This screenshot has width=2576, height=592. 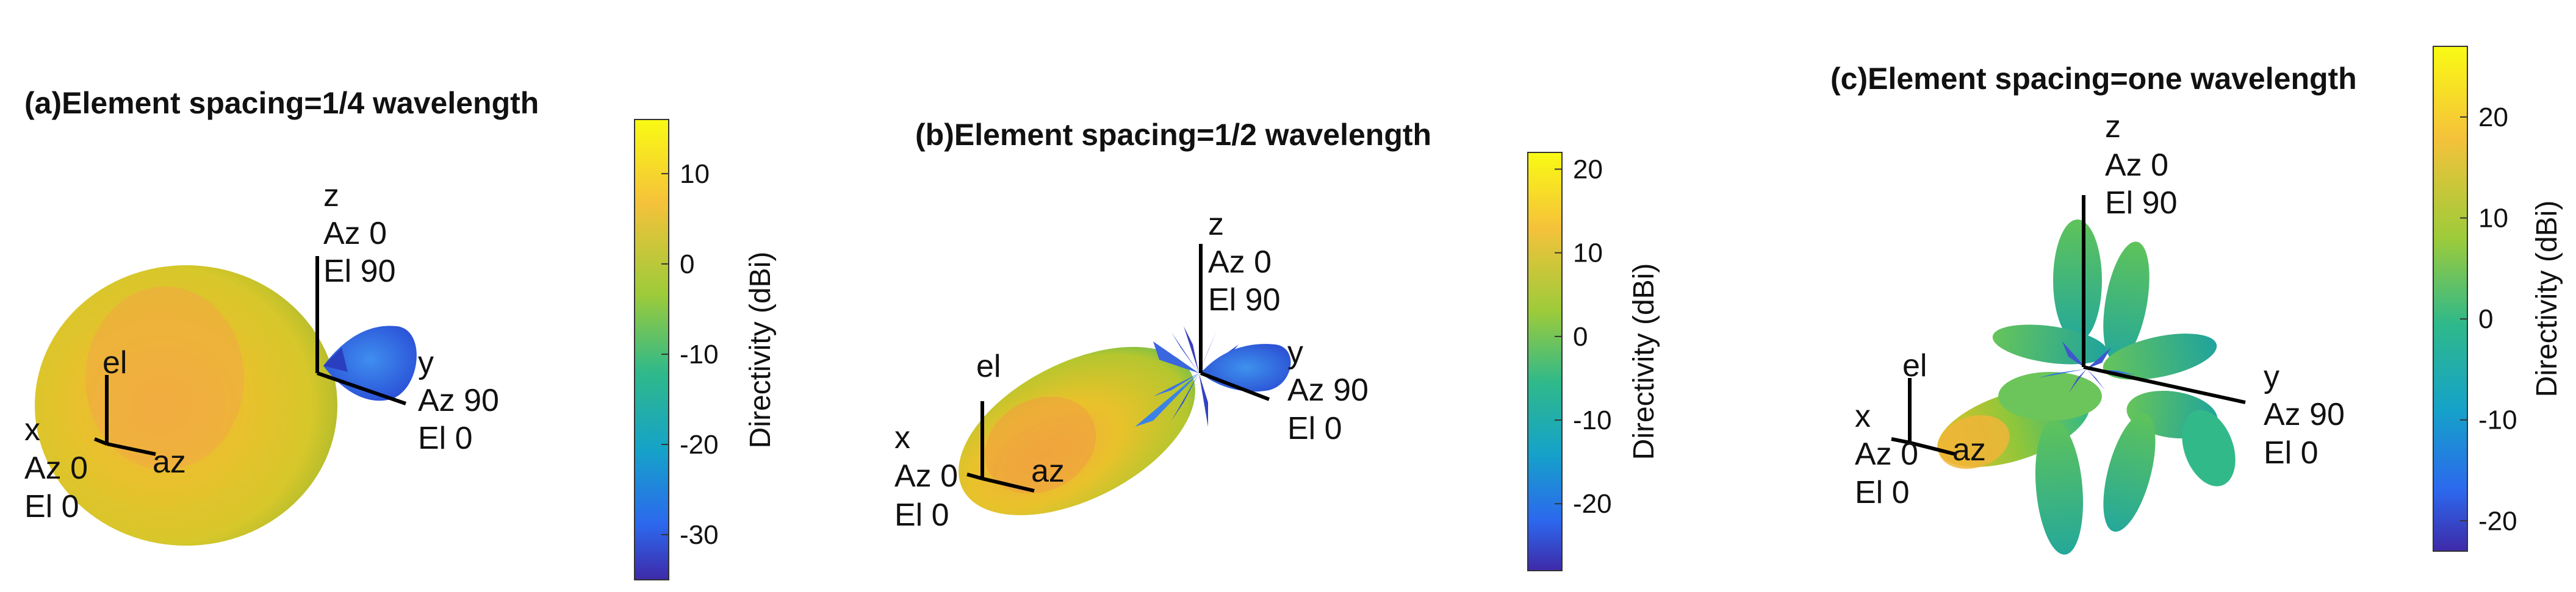 I want to click on lobes, so click(x=2086, y=387).